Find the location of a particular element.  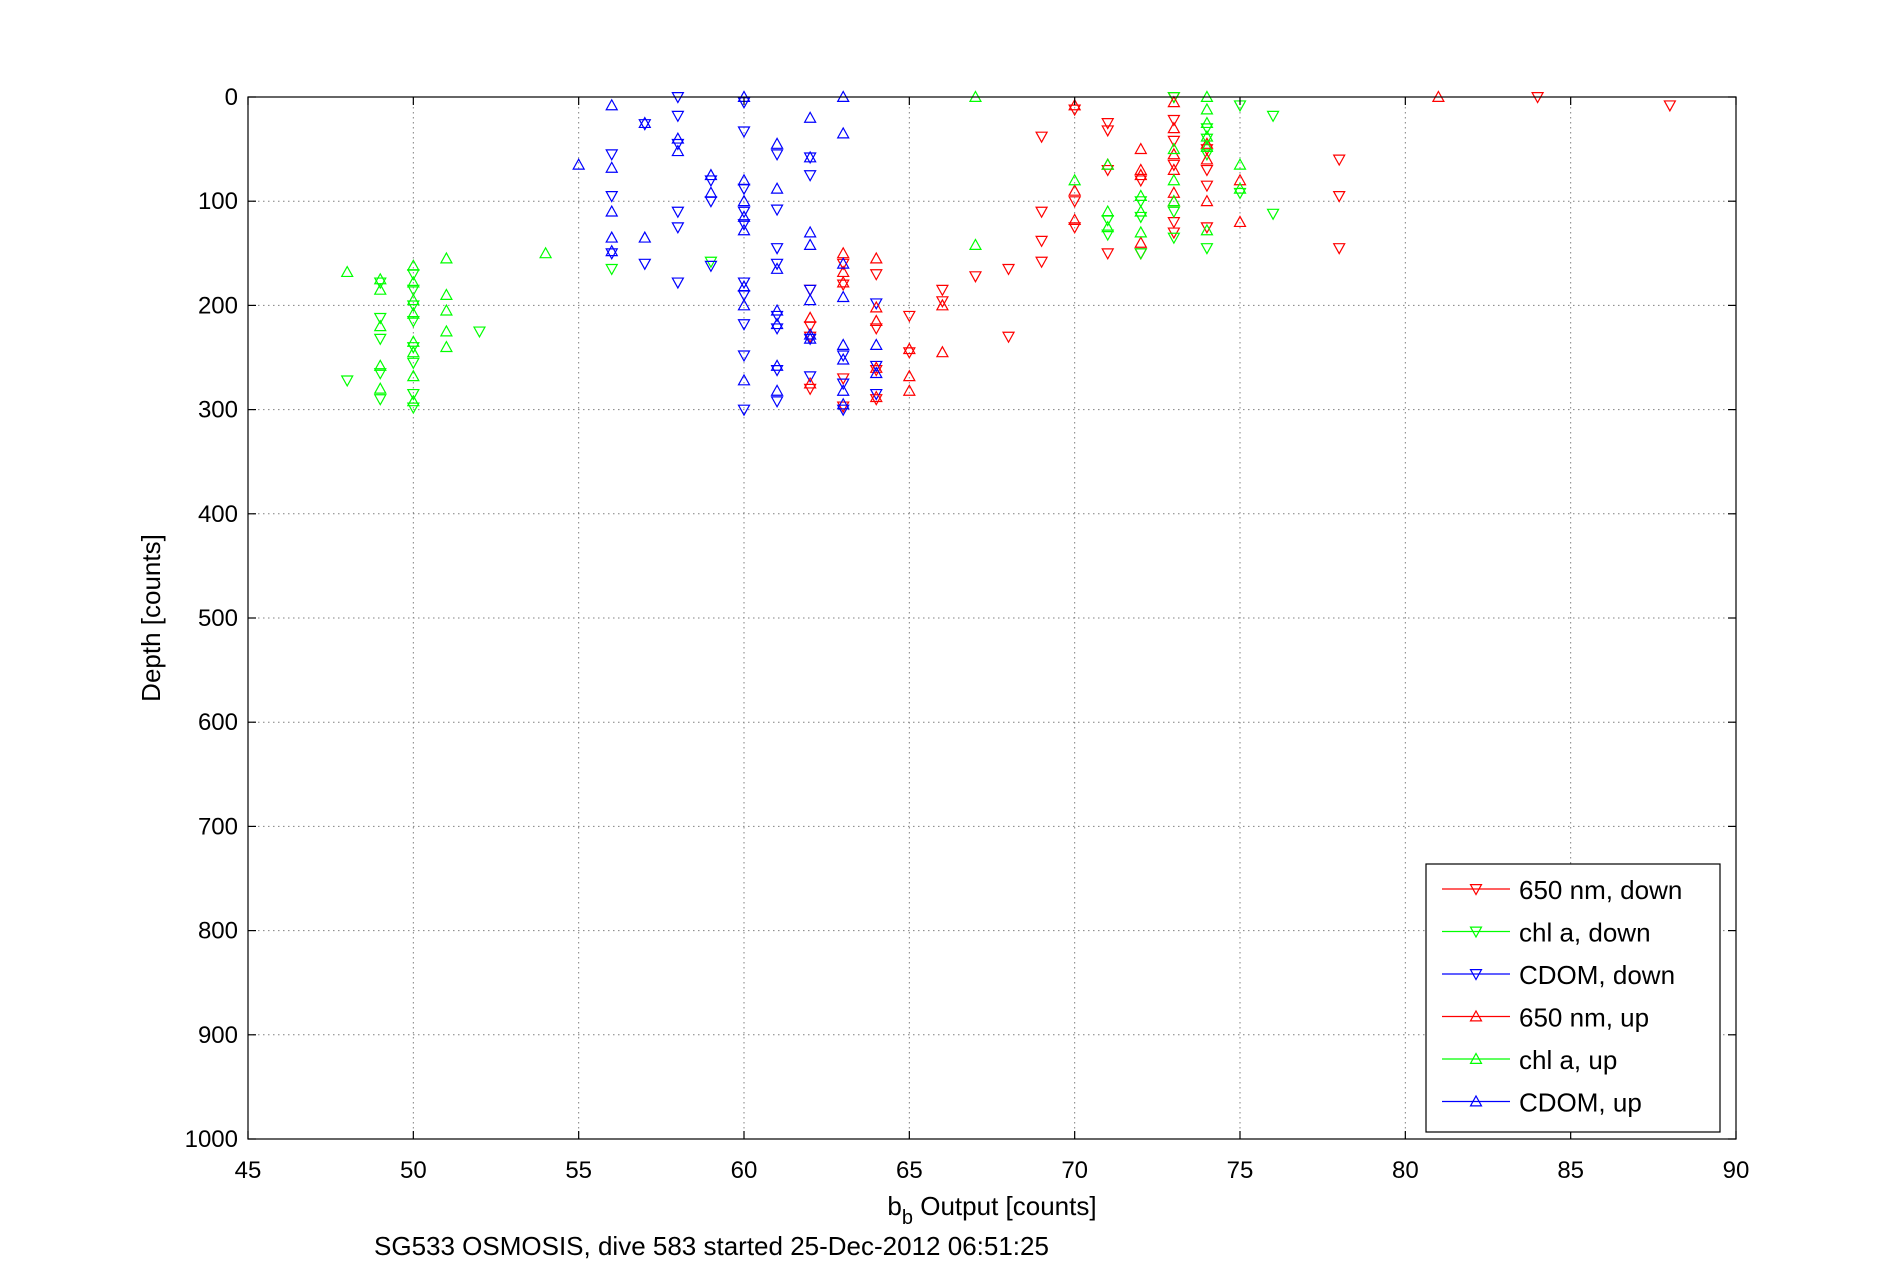

x-tick-label: 55 is located at coordinates (578, 1170).